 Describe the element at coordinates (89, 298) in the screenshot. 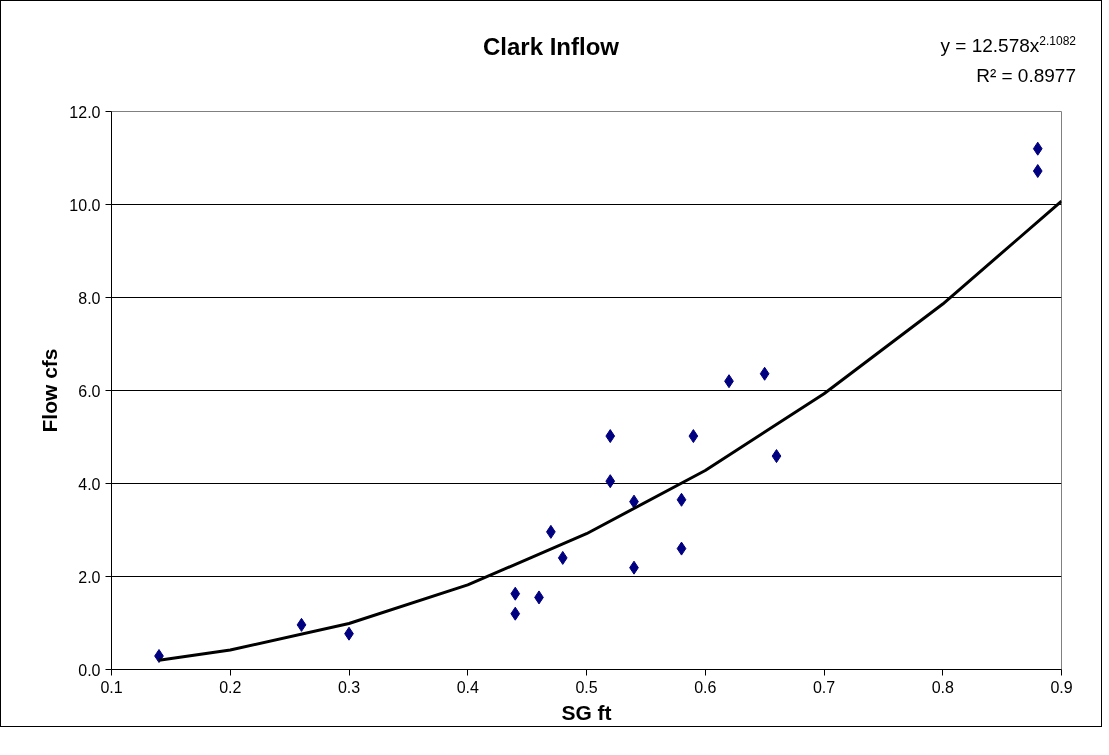

I see `y-tick-label: 8.0` at that location.